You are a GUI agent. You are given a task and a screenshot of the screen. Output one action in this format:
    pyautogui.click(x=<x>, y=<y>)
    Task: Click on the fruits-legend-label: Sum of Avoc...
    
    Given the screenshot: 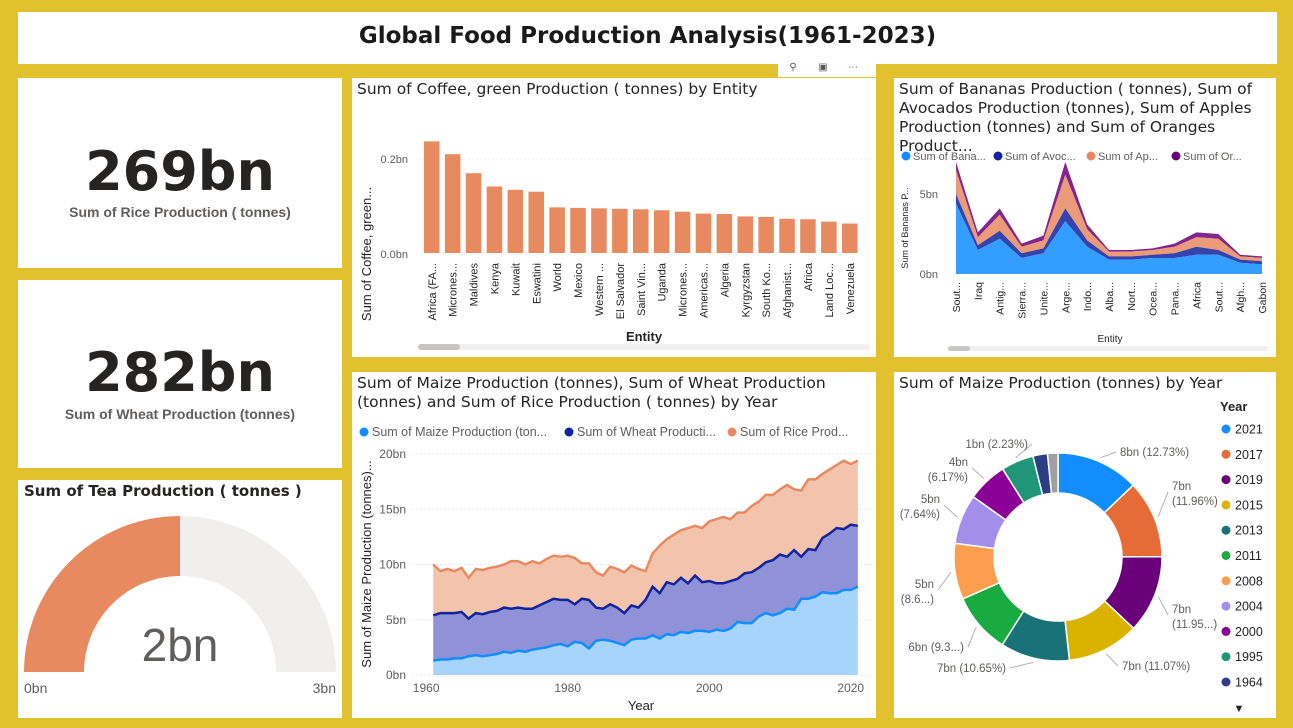 What is the action you would take?
    pyautogui.click(x=1040, y=157)
    